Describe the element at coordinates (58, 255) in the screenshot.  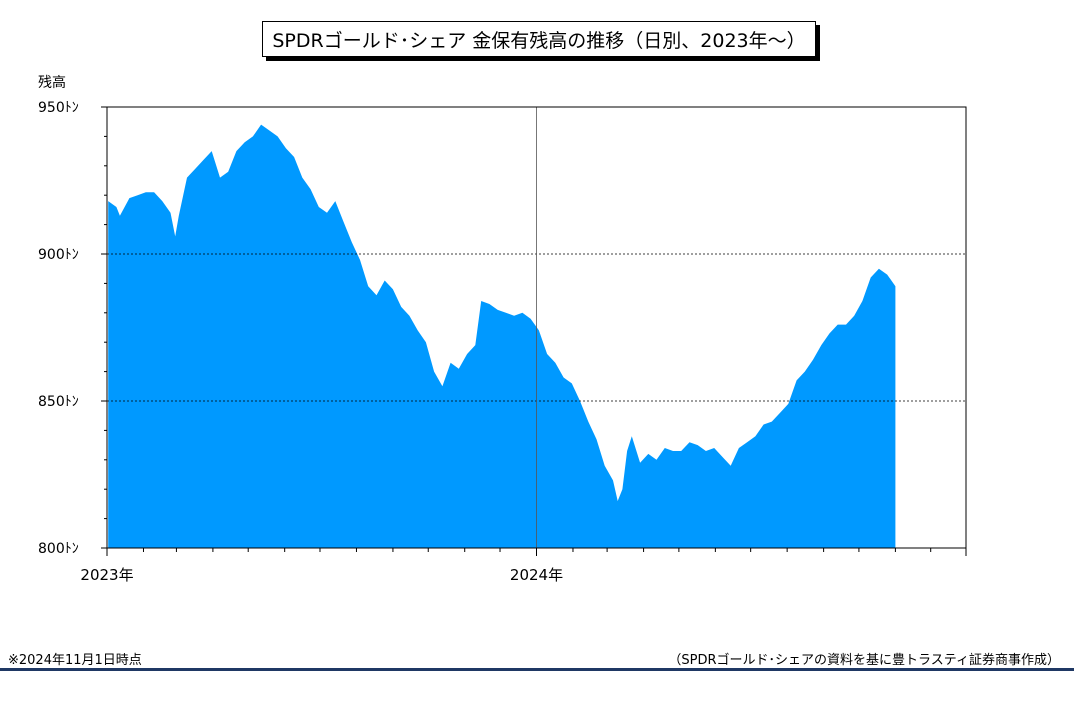
I see `y-tick-label: 900ﾄﾝ` at that location.